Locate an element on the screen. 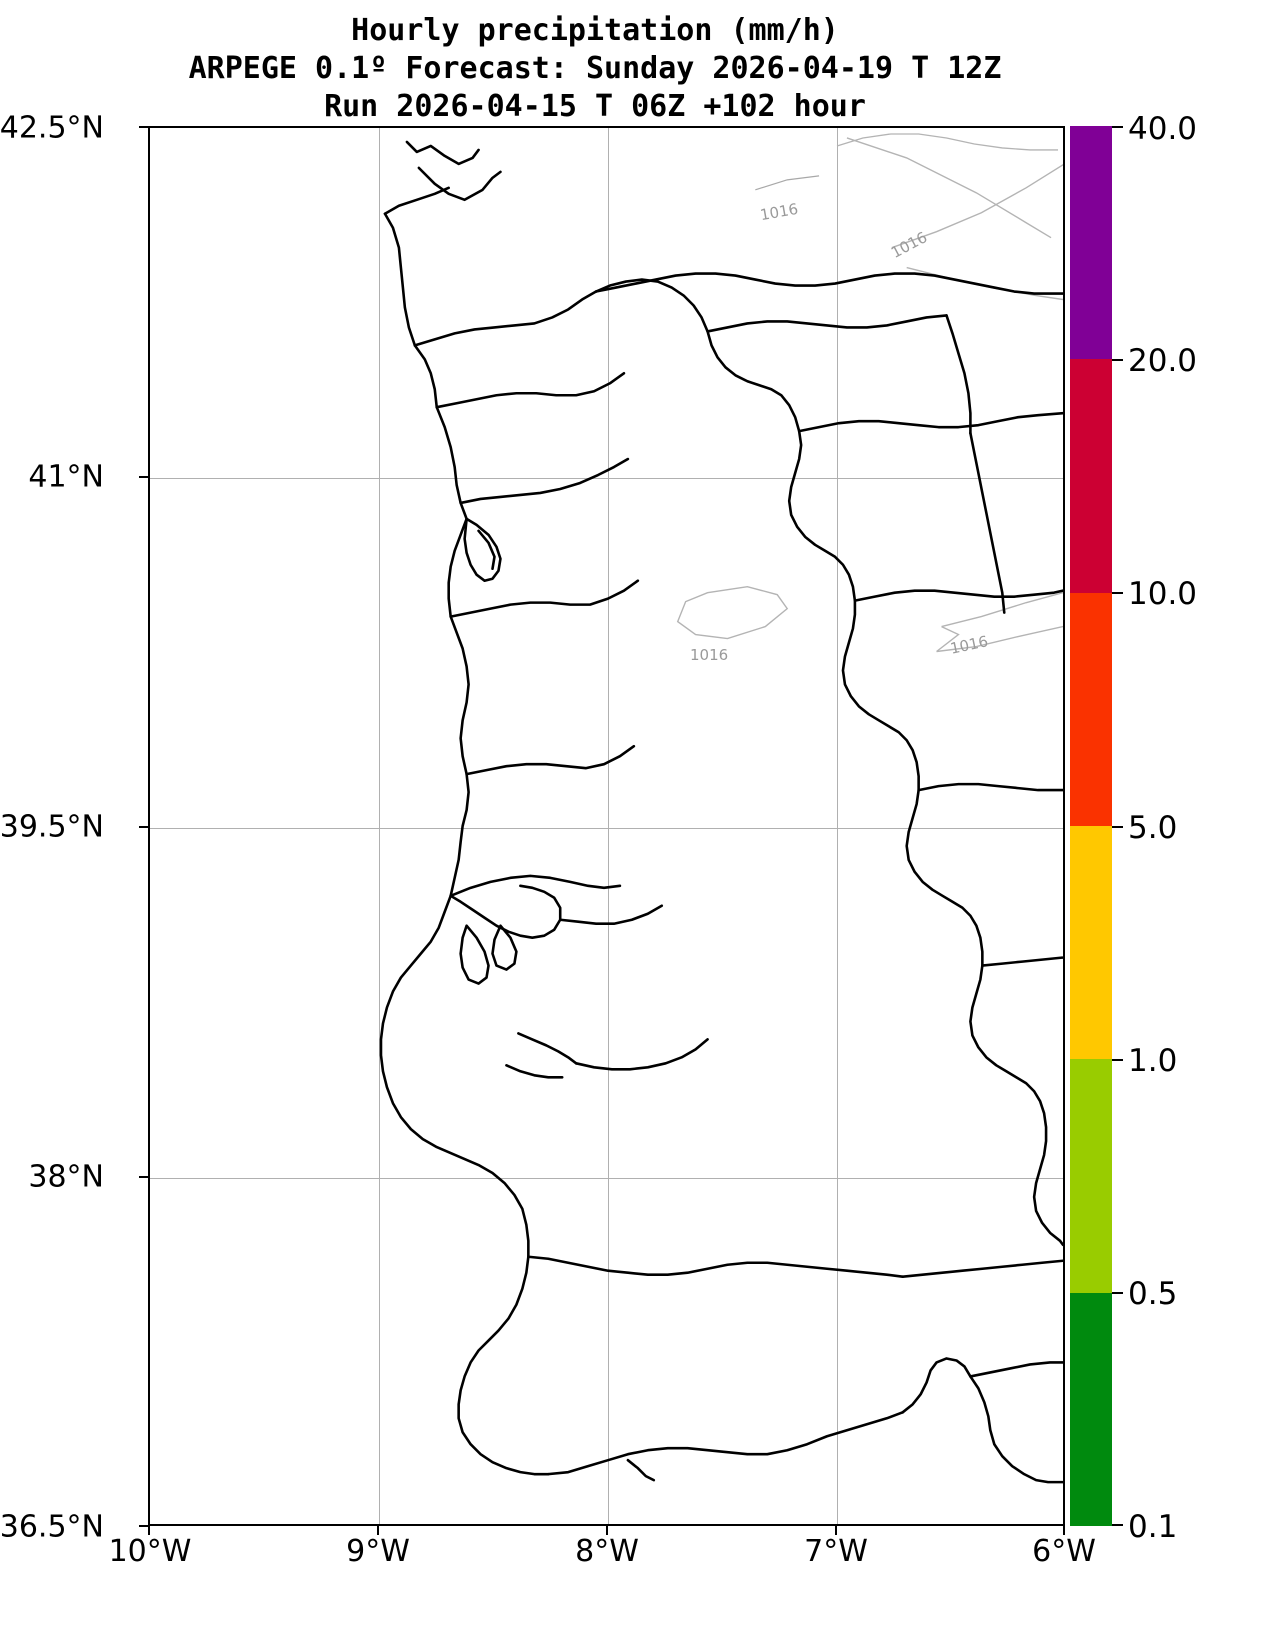 The image size is (1271, 1646). ytick-mark-42p5n is located at coordinates (143, 127).